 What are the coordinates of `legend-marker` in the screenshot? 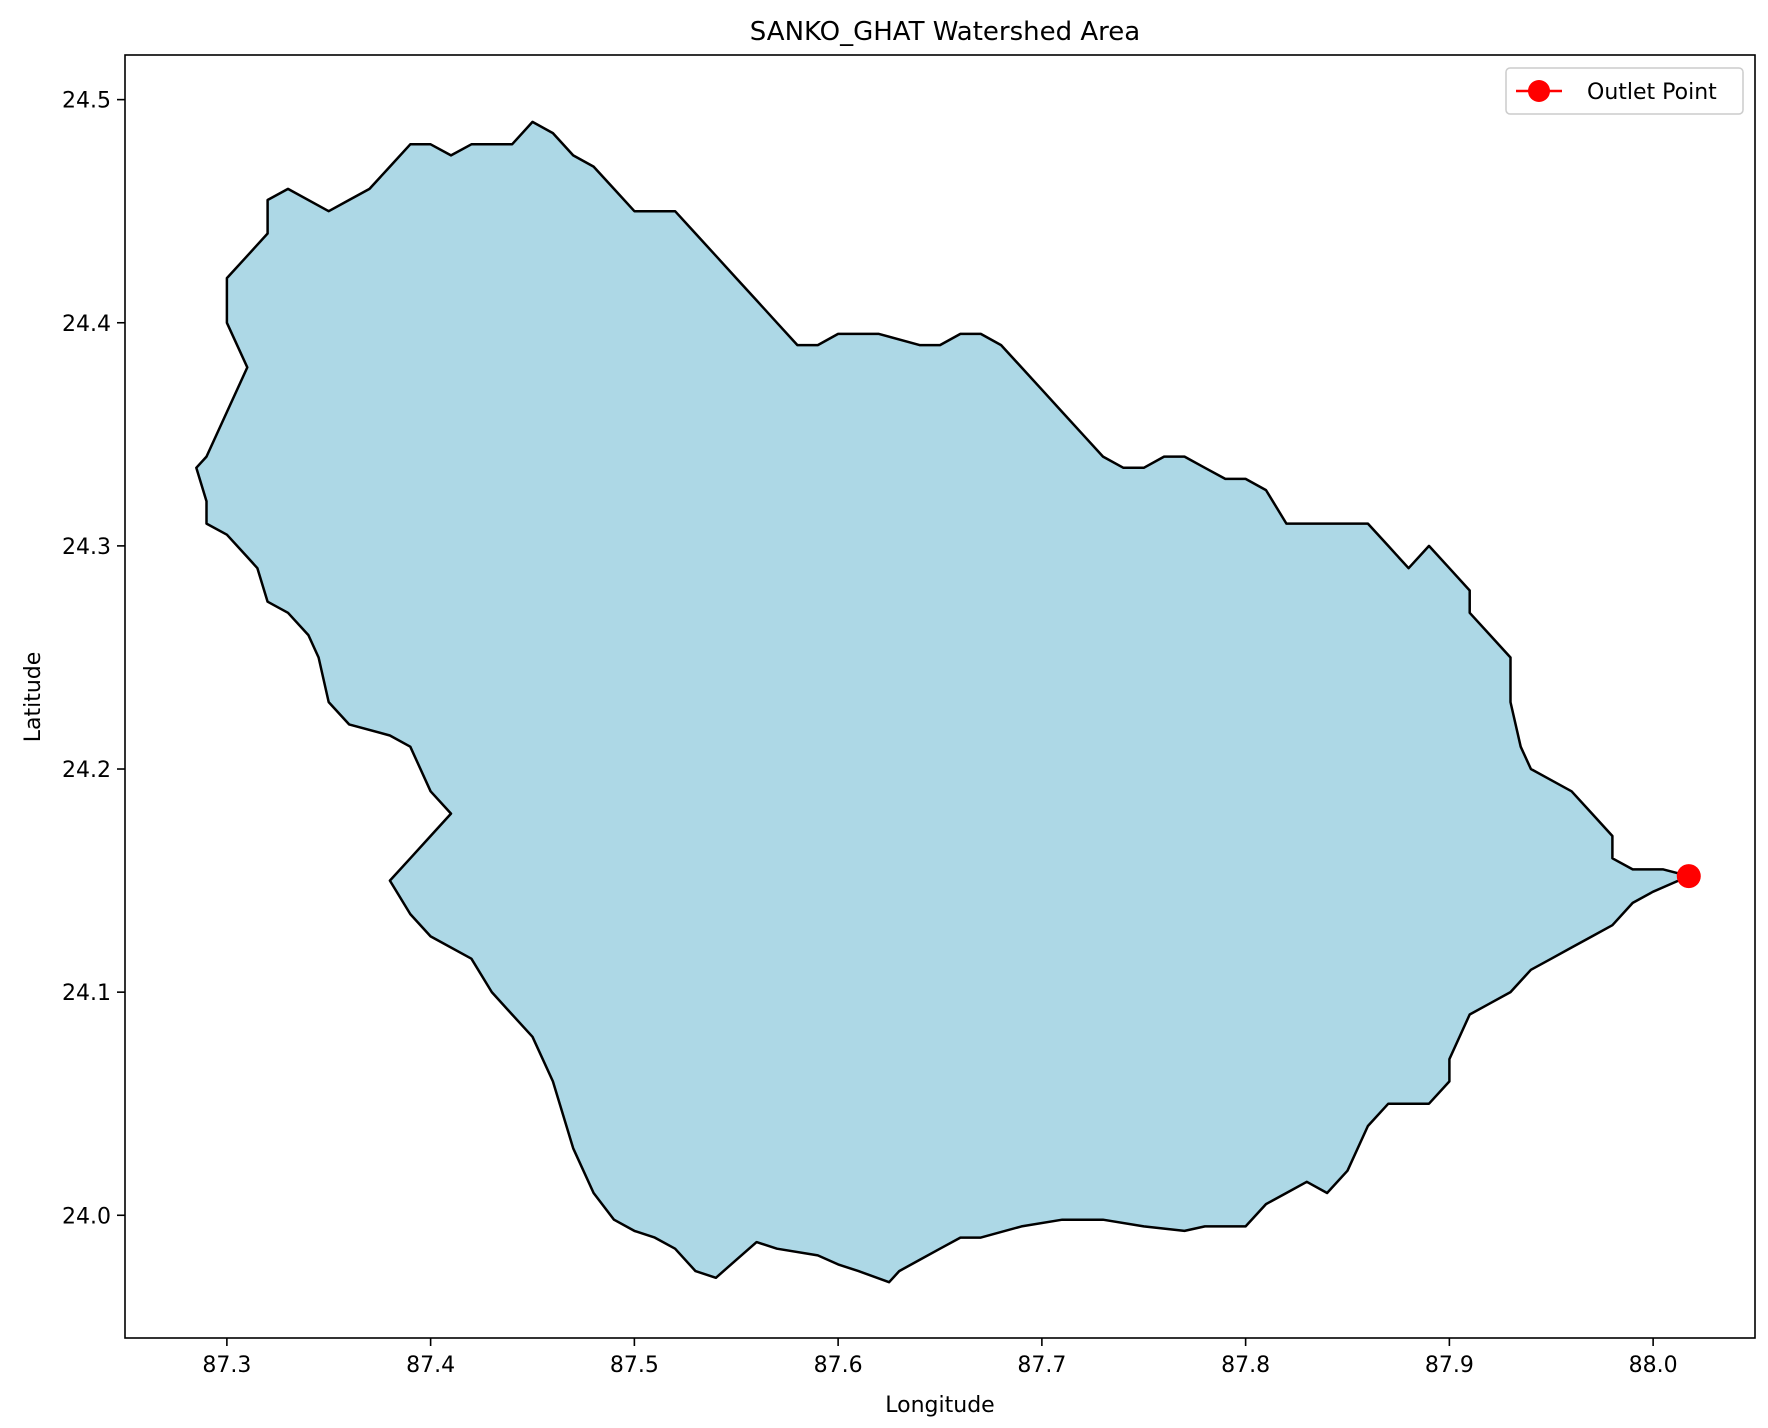 It's located at (1539, 91).